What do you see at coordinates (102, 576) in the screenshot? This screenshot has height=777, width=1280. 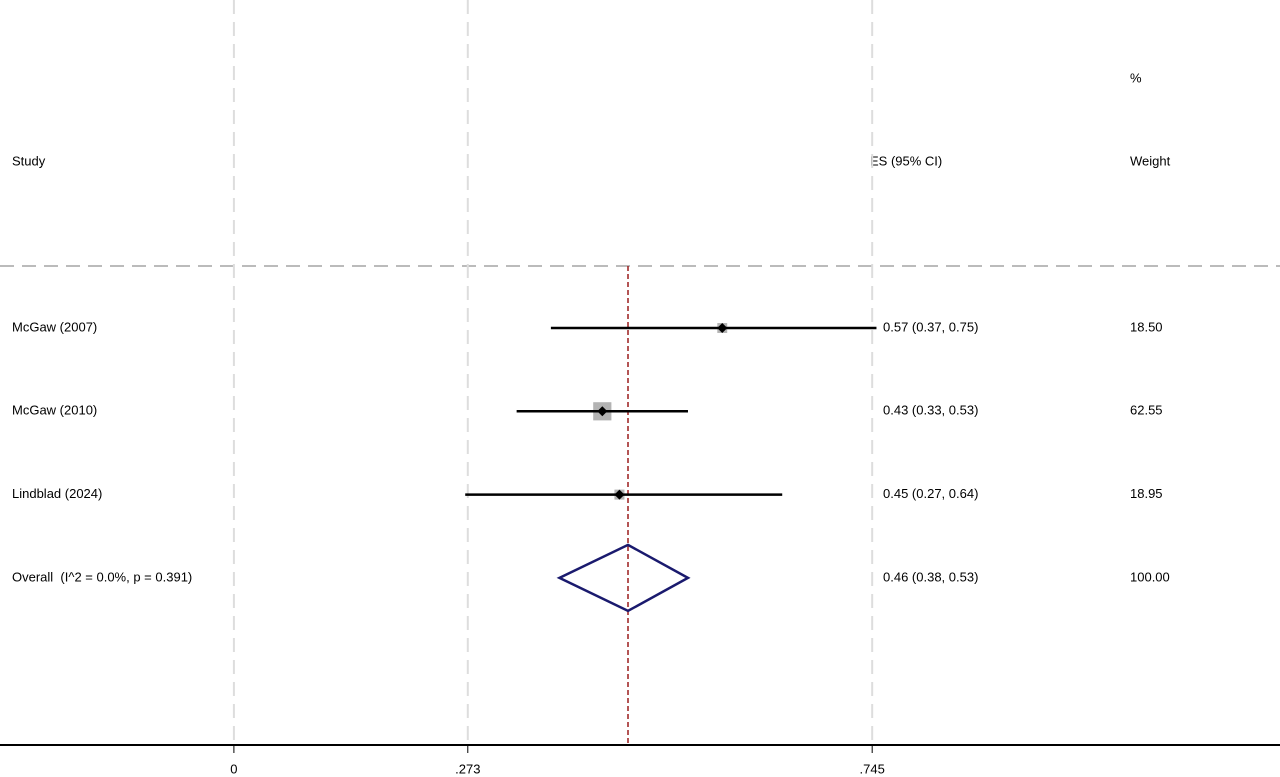 I see `overall-label: Overall (I^2 = 0.0%, p = 0.391)` at bounding box center [102, 576].